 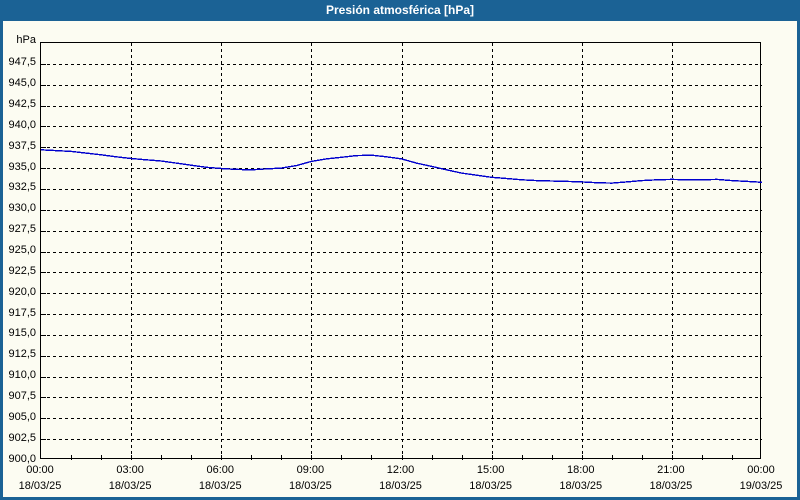 I want to click on y-tick-label: 922,5, so click(x=22, y=270).